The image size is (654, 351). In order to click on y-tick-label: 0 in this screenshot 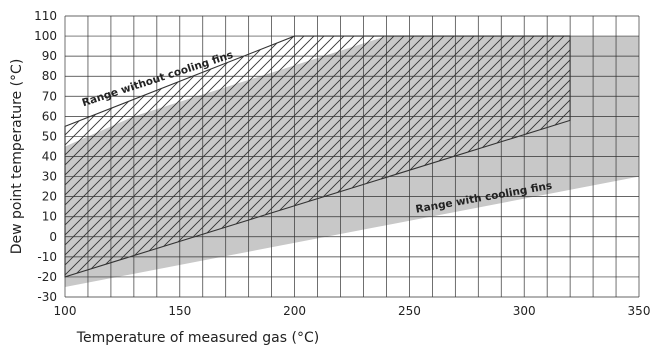, I will do `click(53, 237)`.